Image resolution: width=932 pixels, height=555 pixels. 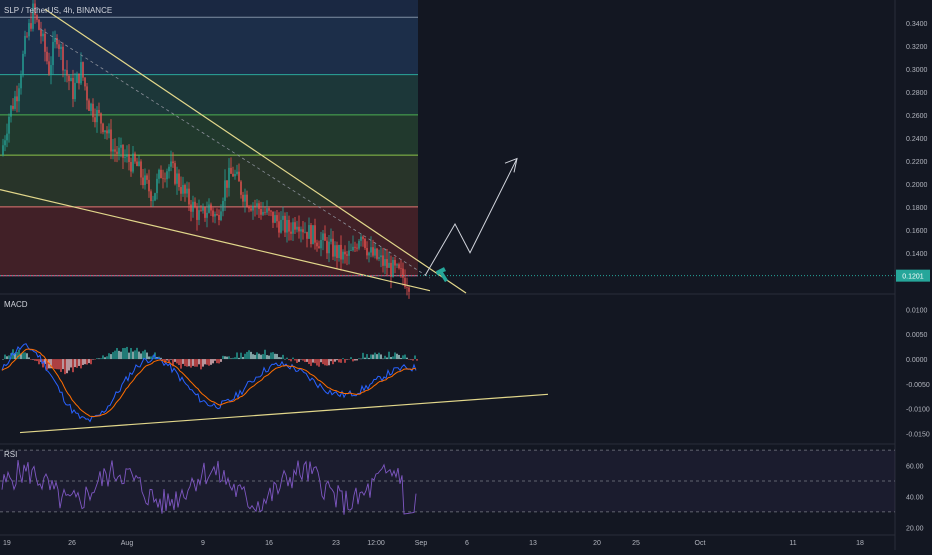 What do you see at coordinates (918, 435) in the screenshot?
I see `macd-axis-tick: -0.0150` at bounding box center [918, 435].